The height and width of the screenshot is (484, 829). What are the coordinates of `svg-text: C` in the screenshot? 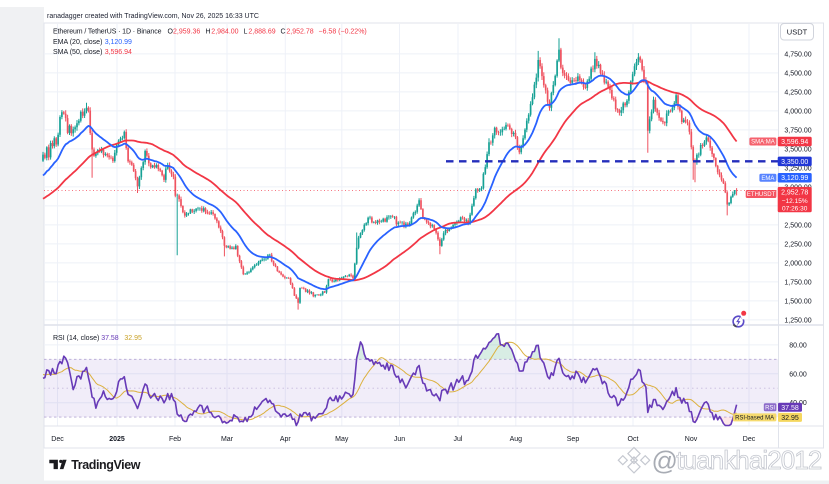 It's located at (283, 32).